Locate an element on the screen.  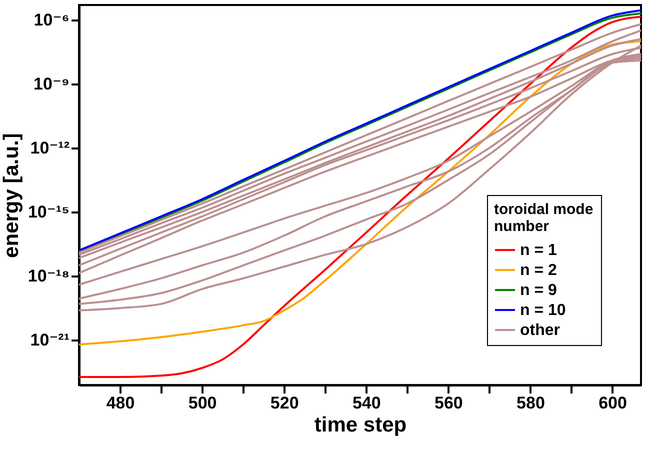
y-tick-label: 10⁻⁶ is located at coordinates (52, 20).